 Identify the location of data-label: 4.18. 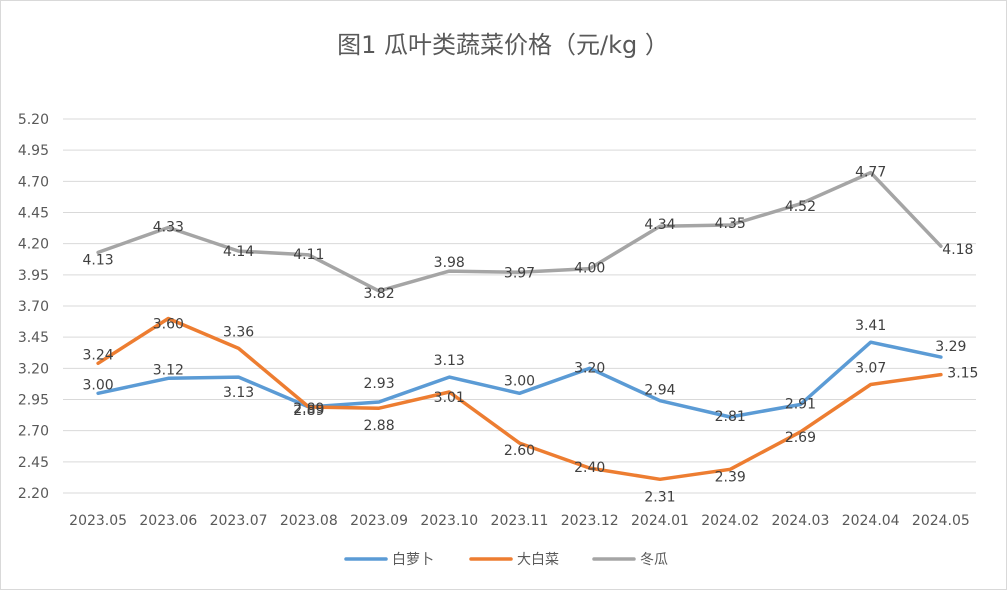
(957, 250).